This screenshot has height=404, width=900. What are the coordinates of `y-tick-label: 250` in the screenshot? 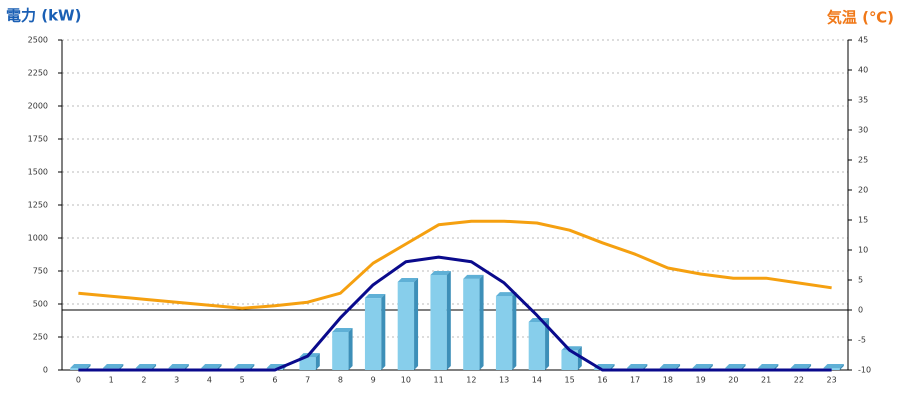 It's located at (40, 337).